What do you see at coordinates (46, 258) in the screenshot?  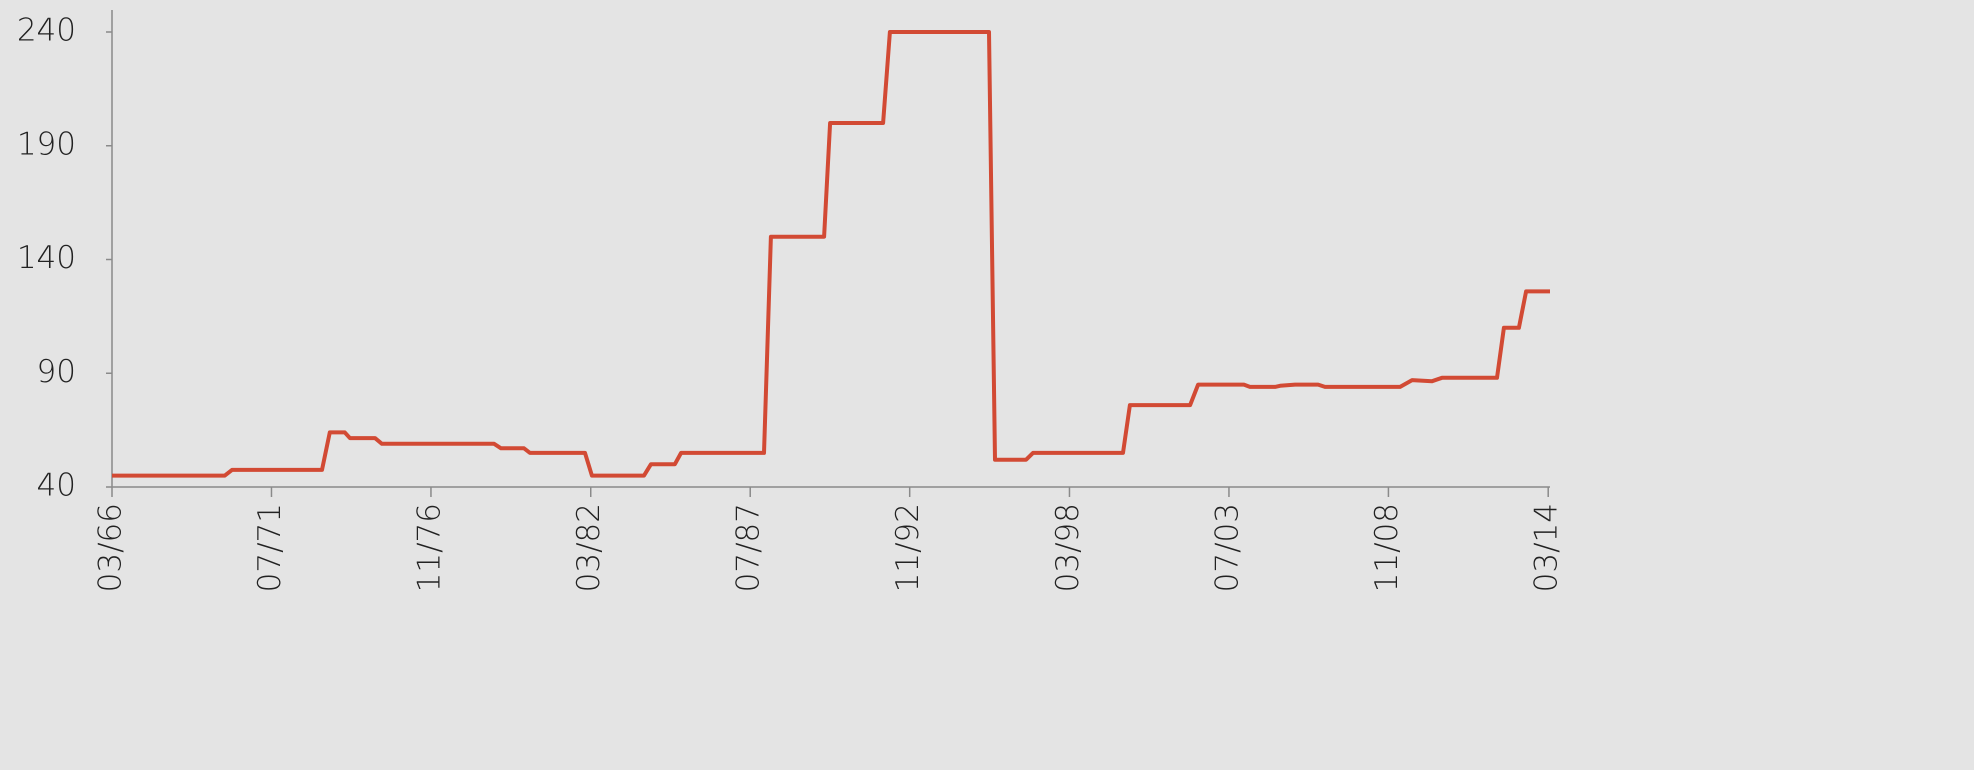 I see `y-tick-label: 140` at bounding box center [46, 258].